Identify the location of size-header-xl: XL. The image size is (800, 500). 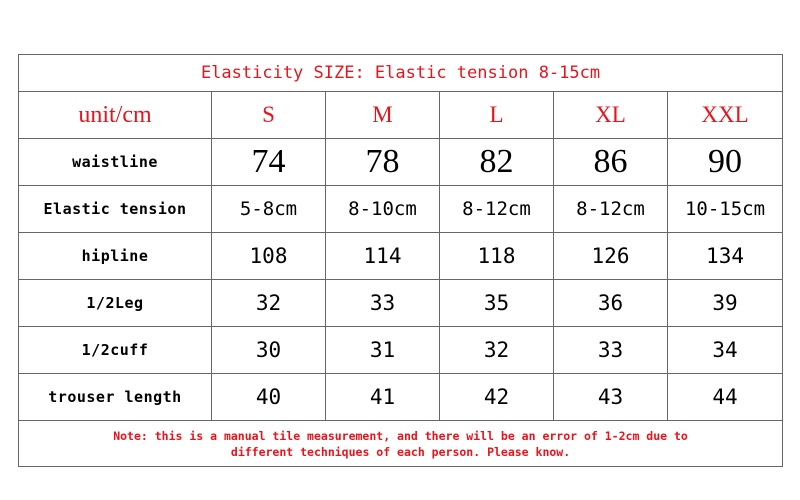
(610, 115).